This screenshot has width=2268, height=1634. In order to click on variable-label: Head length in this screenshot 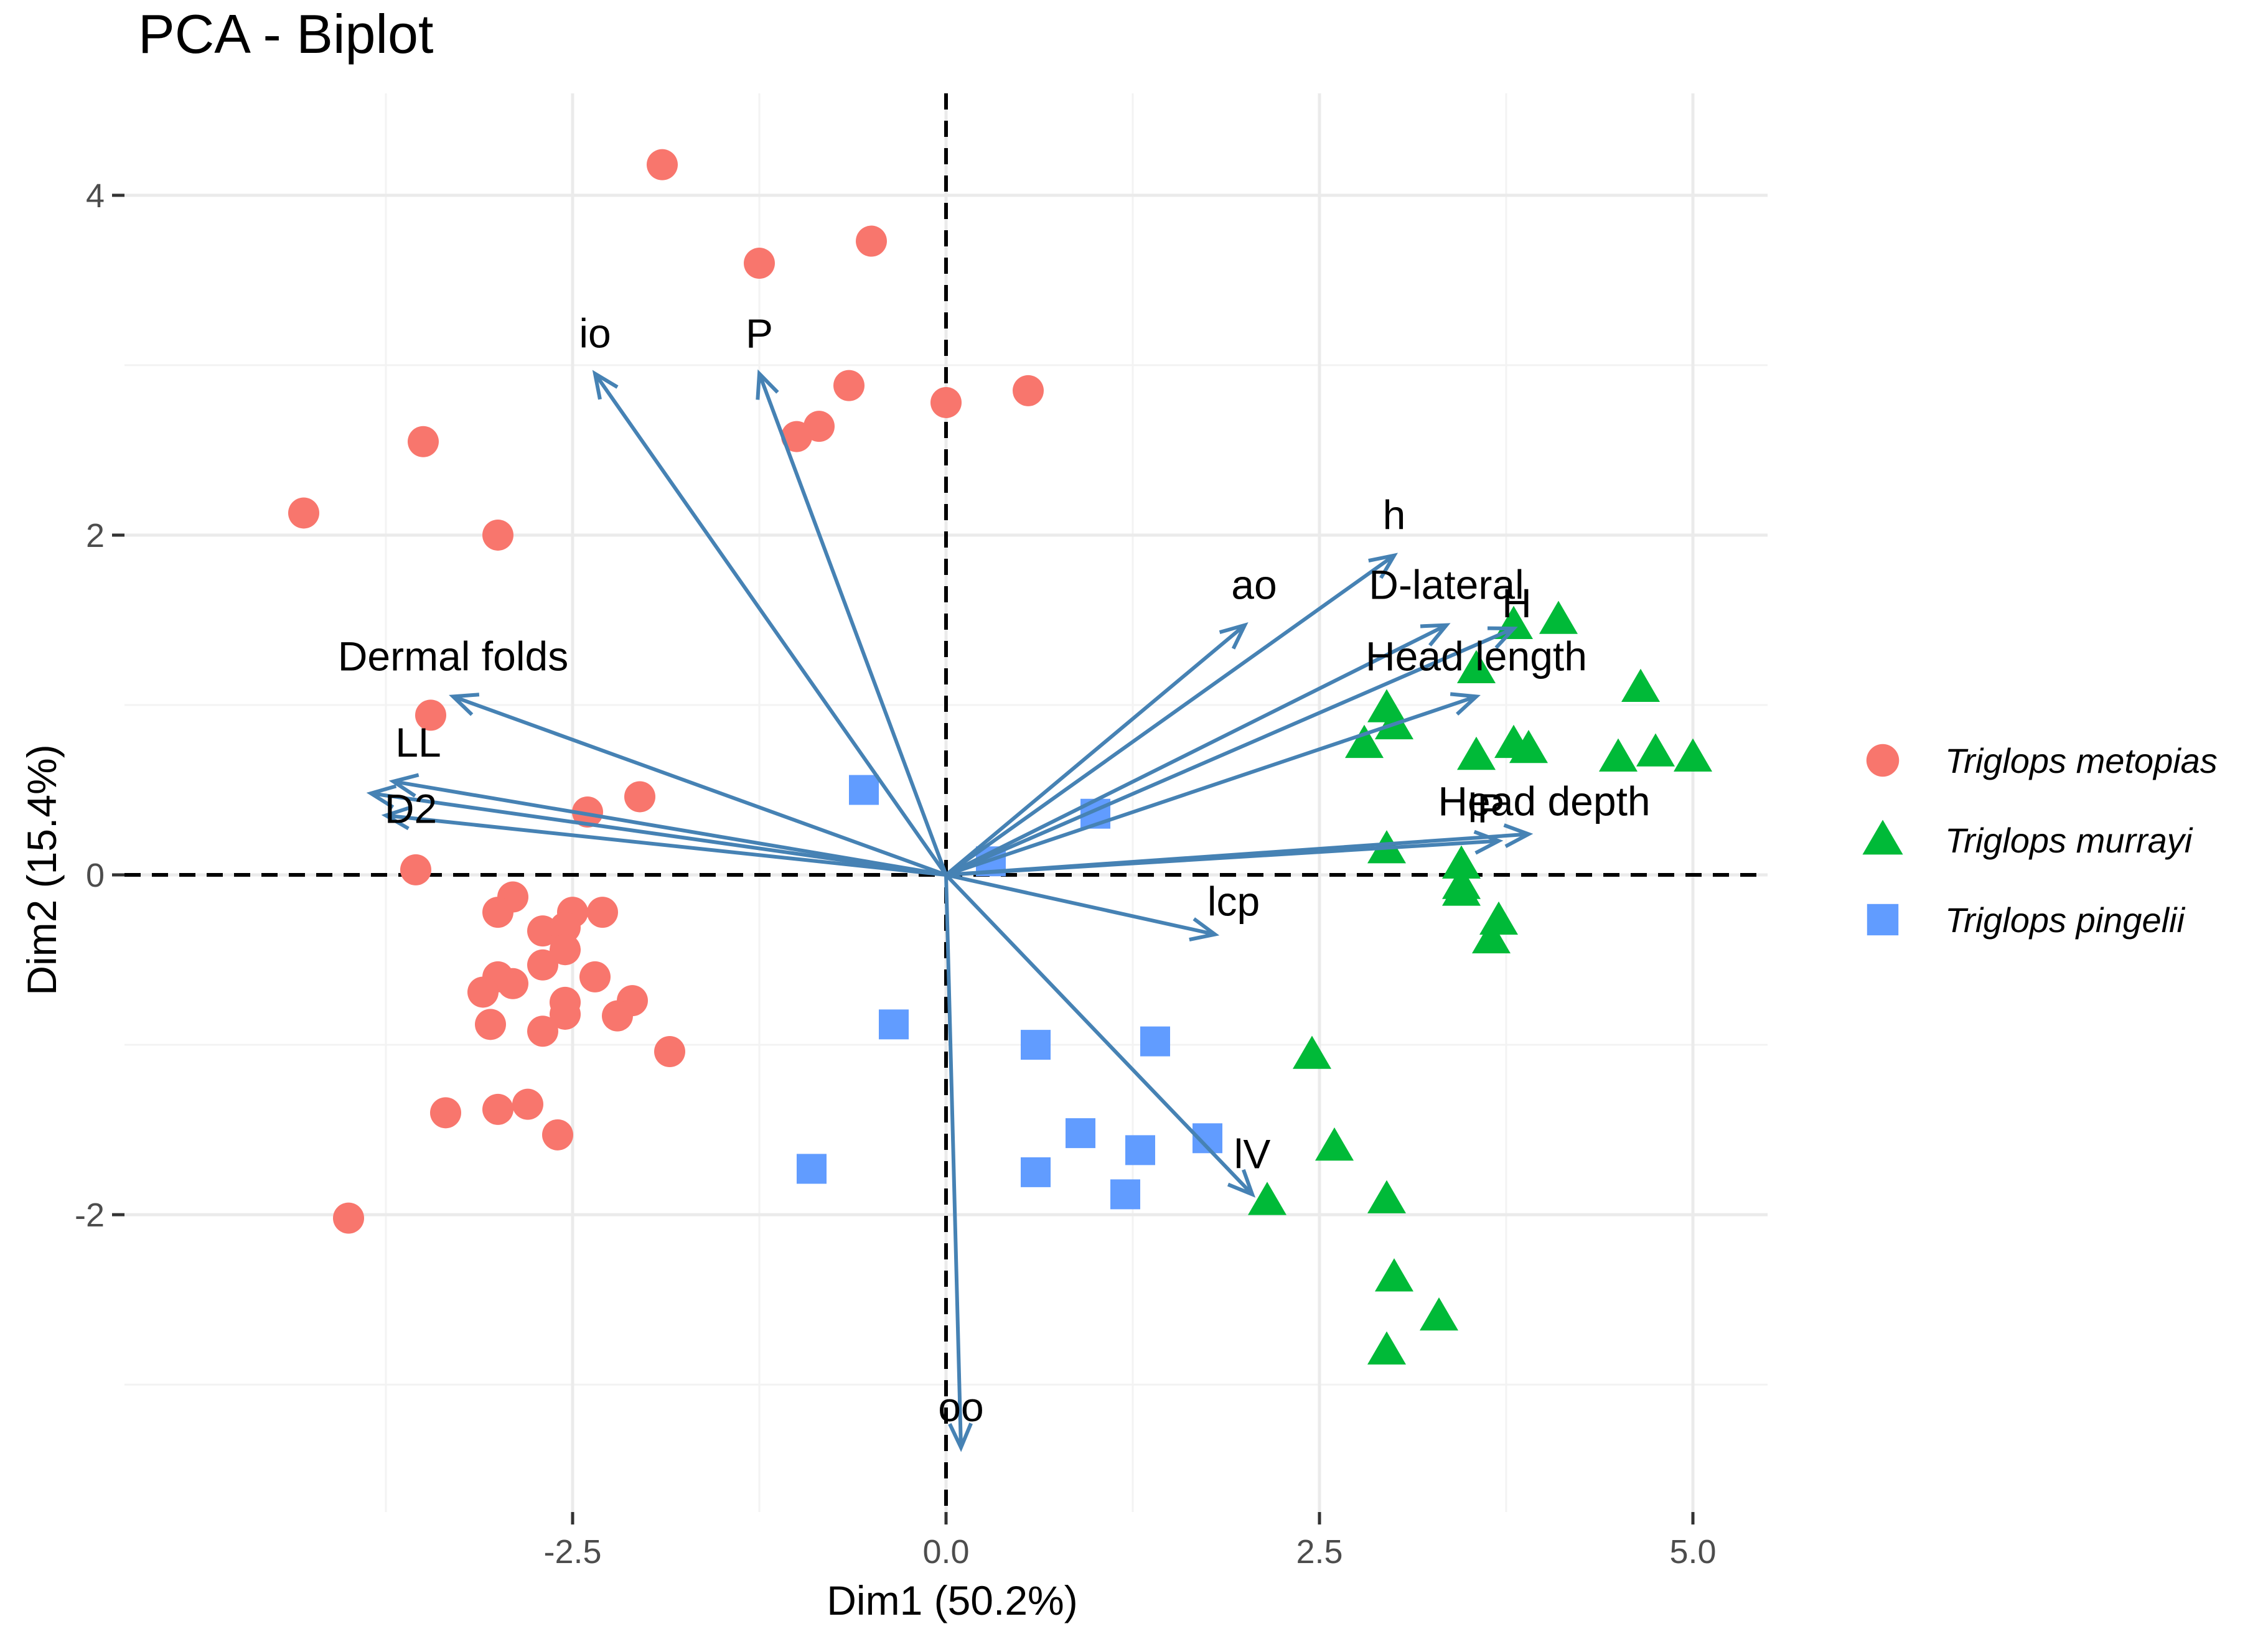, I will do `click(1477, 656)`.